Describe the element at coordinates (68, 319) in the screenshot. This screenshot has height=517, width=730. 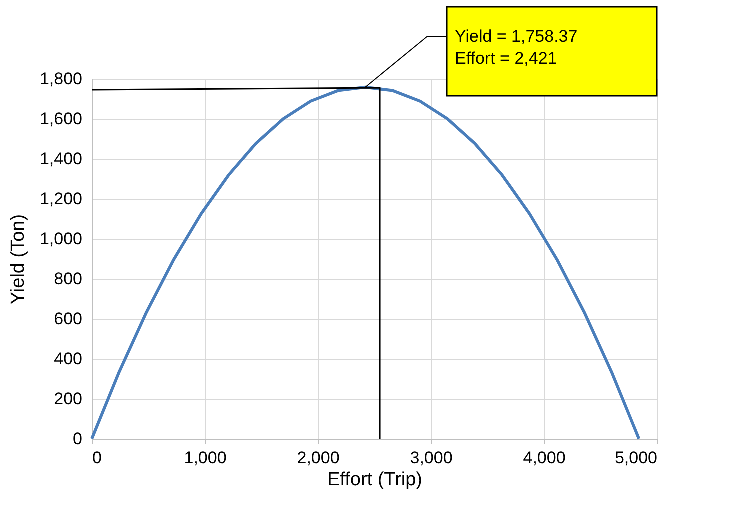
I see `y-tick-label: 600` at that location.